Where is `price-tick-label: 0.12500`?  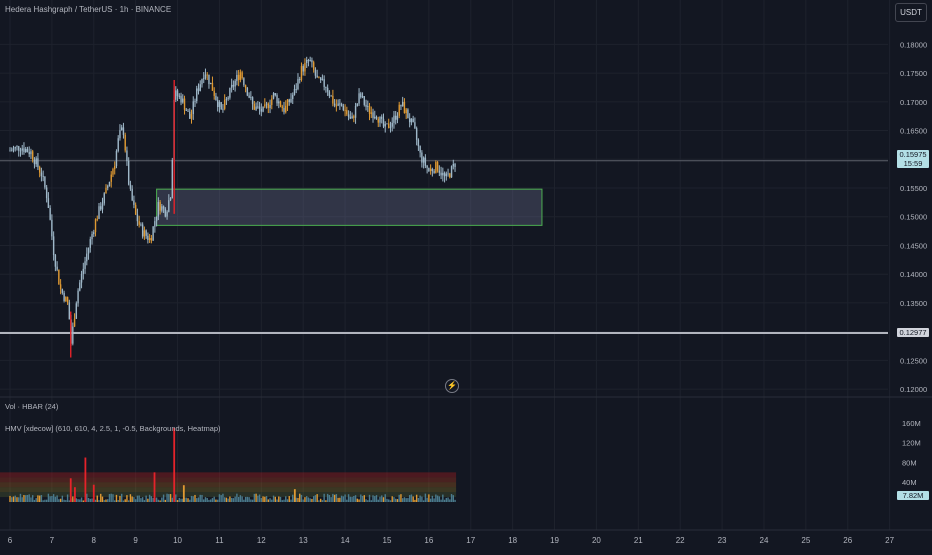 price-tick-label: 0.12500 is located at coordinates (913, 360).